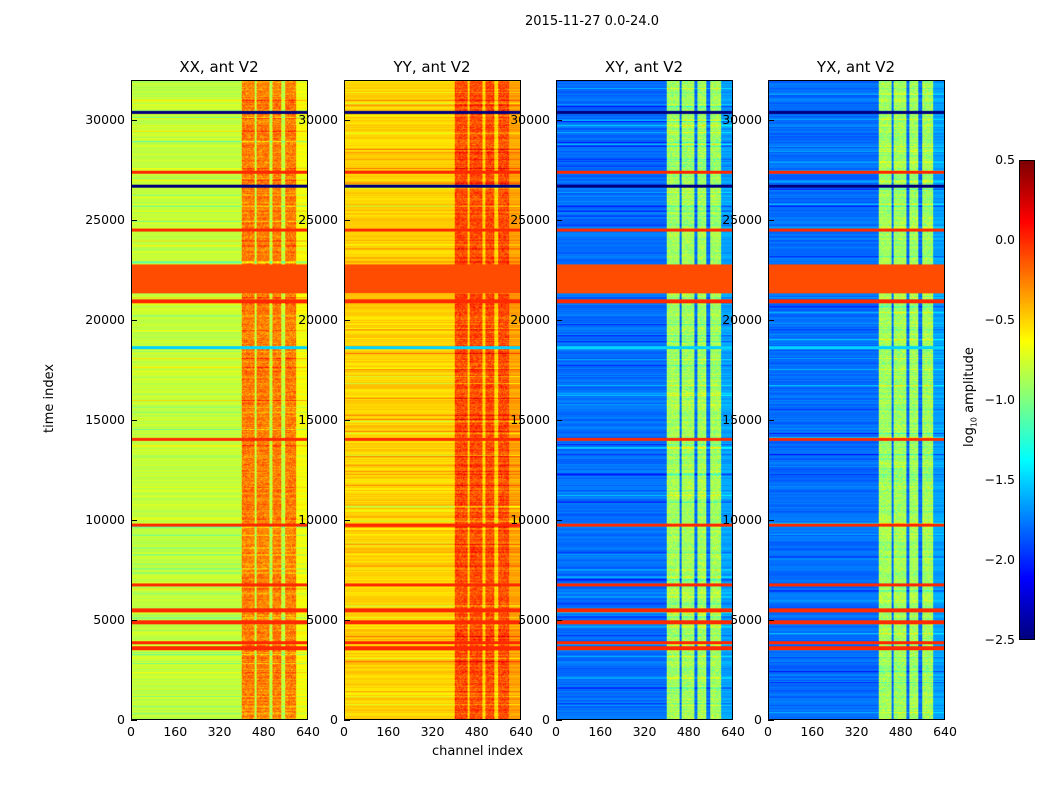 The height and width of the screenshot is (800, 1050). What do you see at coordinates (999, 639) in the screenshot?
I see `colorbar-tick-label: −2.5` at bounding box center [999, 639].